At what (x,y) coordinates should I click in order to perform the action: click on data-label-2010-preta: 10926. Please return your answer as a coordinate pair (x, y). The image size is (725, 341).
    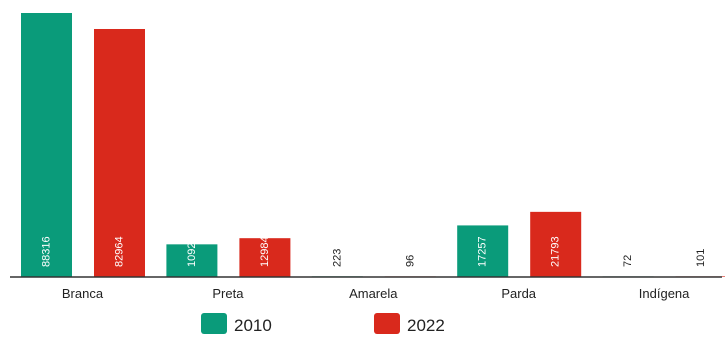
    Looking at the image, I should click on (192, 251).